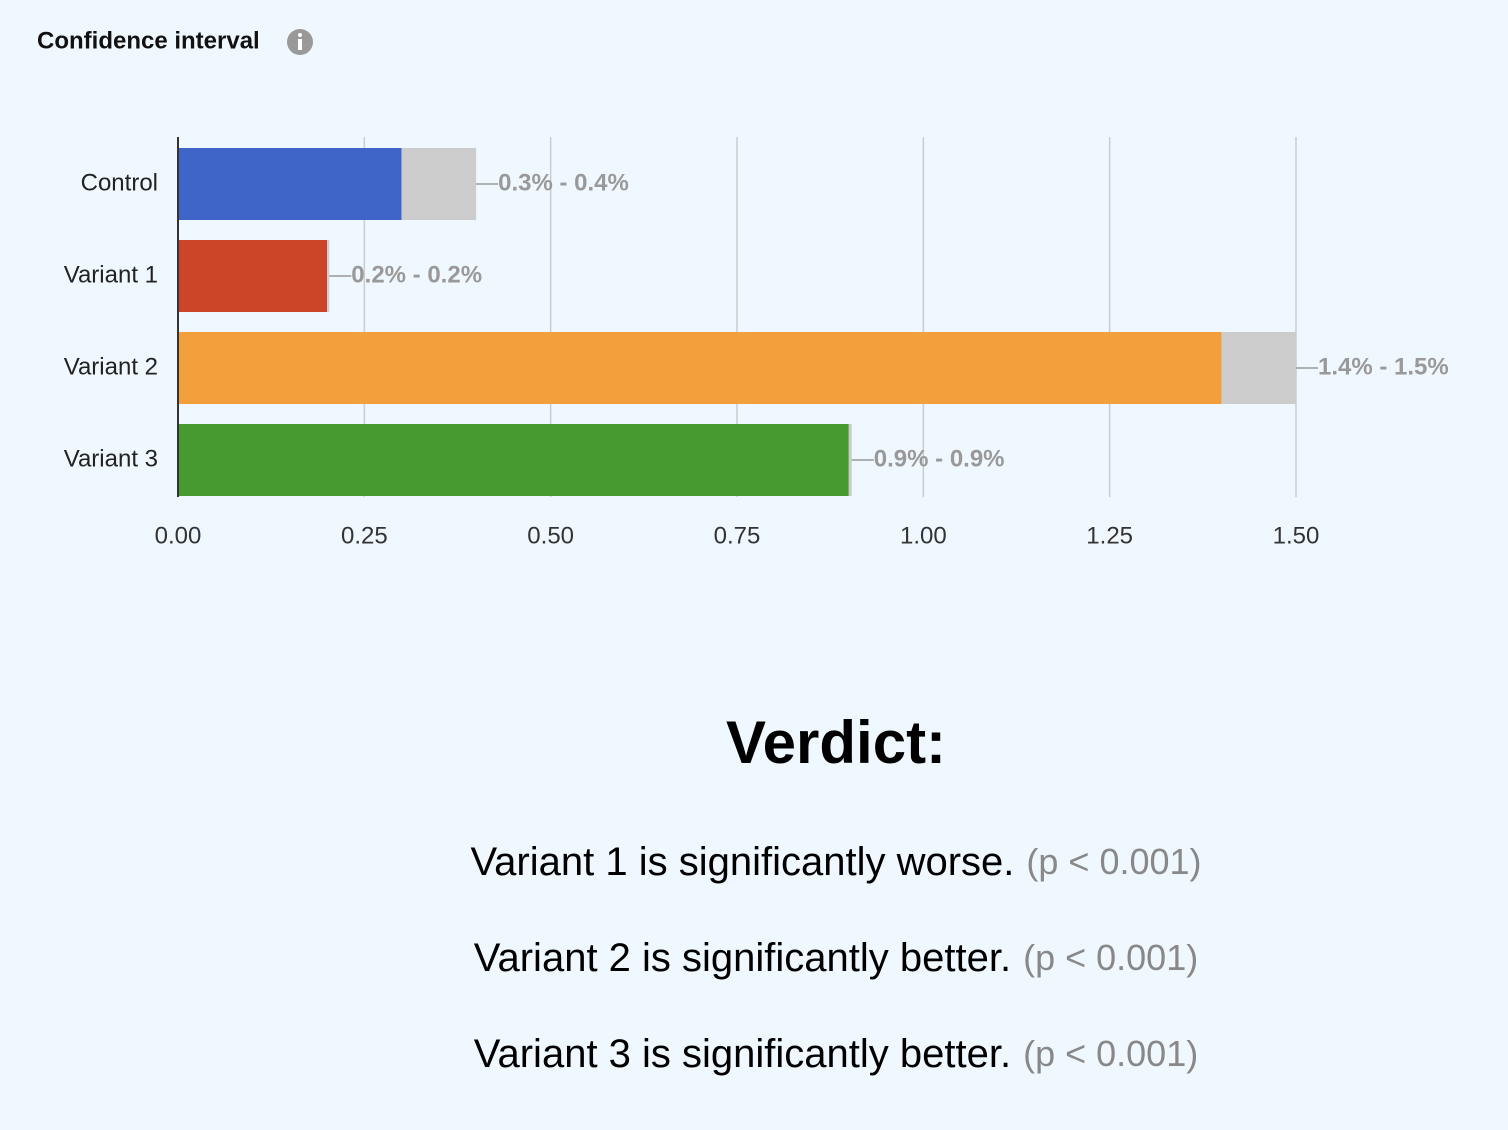 The image size is (1508, 1130). I want to click on x-tick-label: 0.50, so click(550, 535).